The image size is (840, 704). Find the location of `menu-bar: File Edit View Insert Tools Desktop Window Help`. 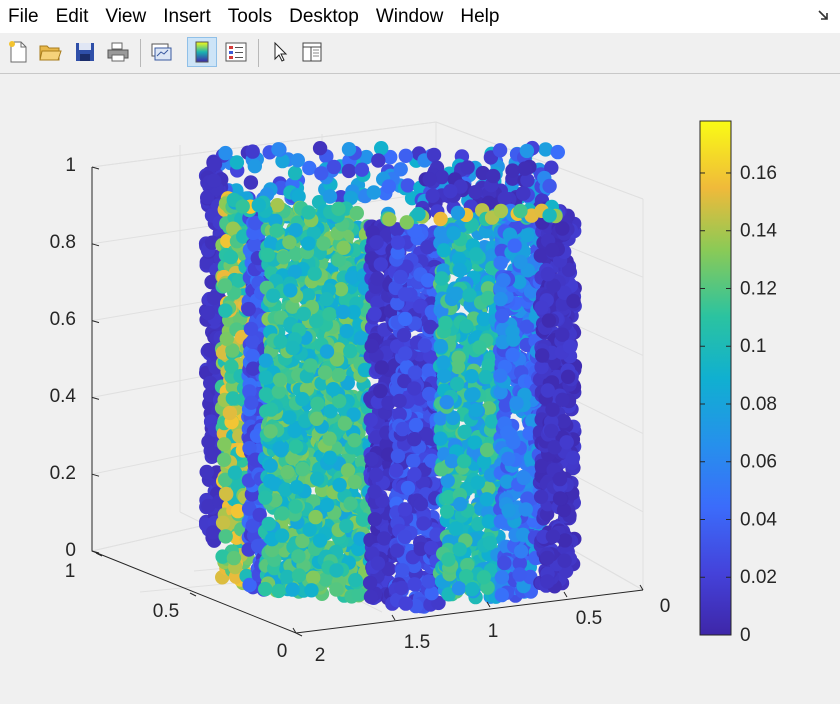

menu-bar: File Edit View Insert Tools Desktop Window Help is located at coordinates (420, 16).